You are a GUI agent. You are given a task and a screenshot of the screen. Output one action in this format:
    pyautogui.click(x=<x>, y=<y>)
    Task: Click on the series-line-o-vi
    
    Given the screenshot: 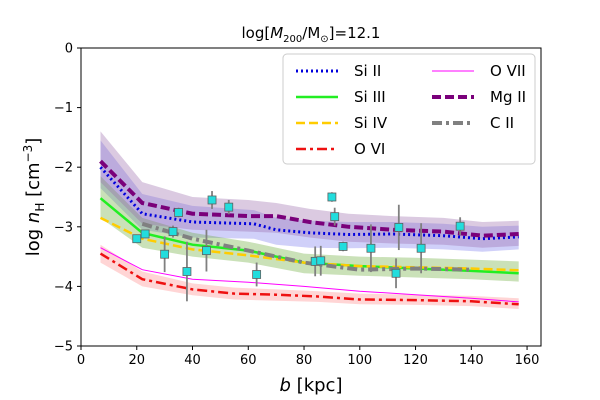 What is the action you would take?
    pyautogui.click(x=309, y=279)
    